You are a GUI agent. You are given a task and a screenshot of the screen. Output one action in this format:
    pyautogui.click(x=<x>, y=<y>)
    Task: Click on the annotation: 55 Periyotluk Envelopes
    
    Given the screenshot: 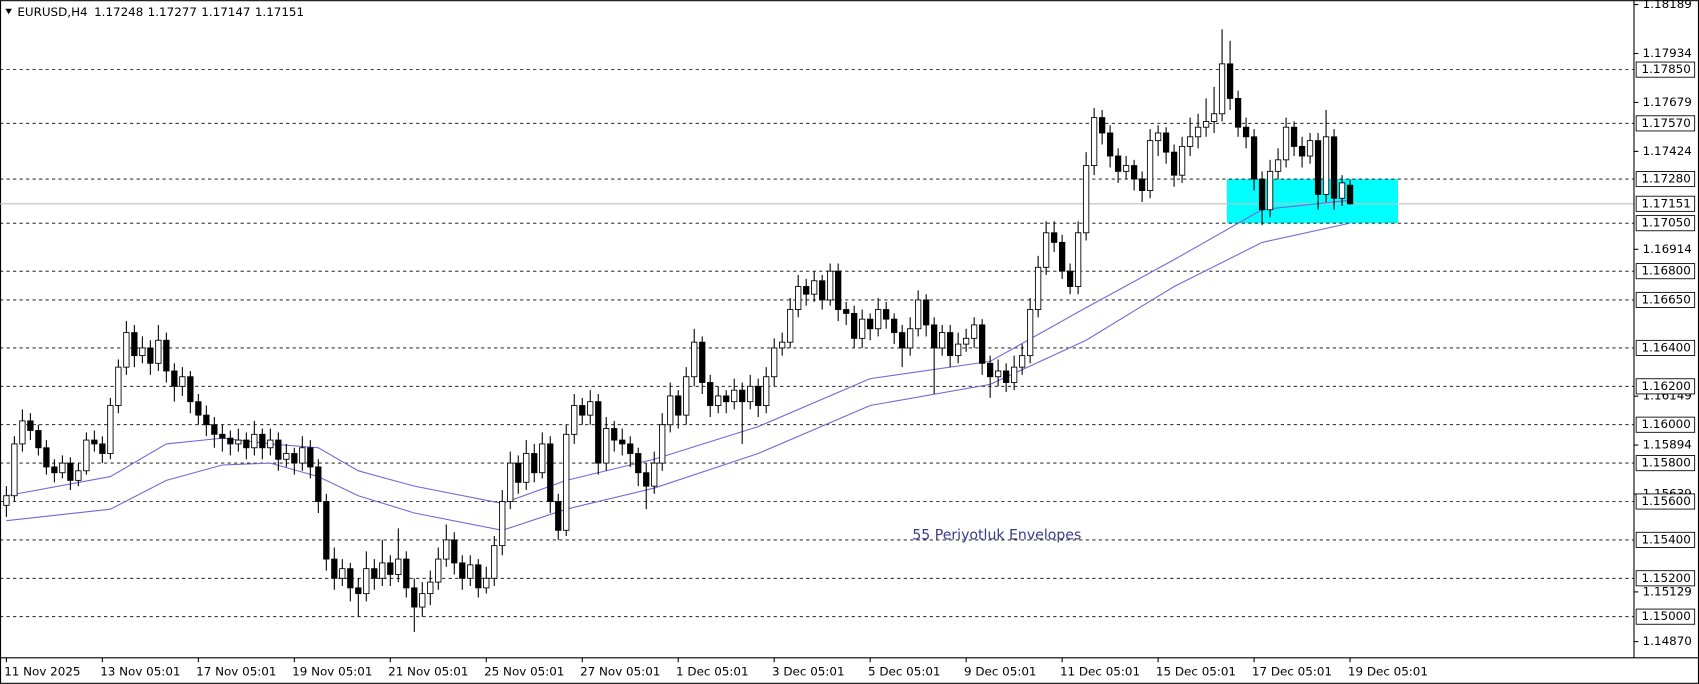 What is the action you would take?
    pyautogui.click(x=996, y=535)
    